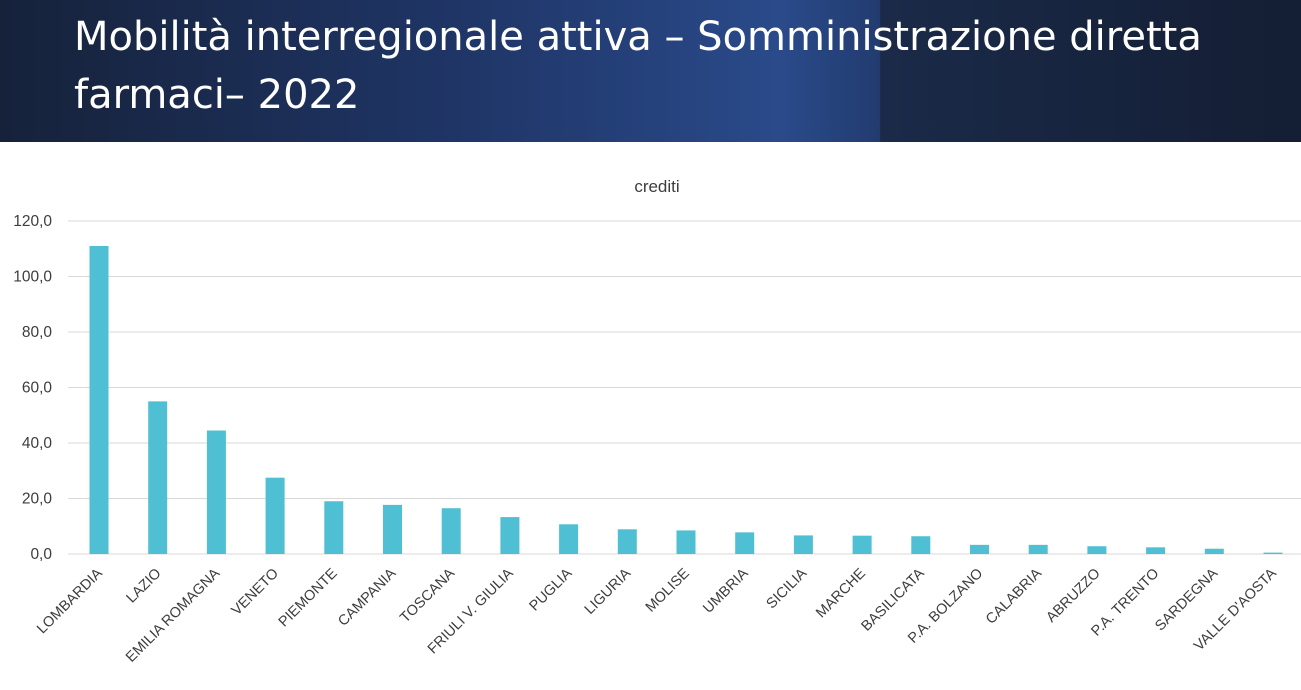 This screenshot has width=1301, height=690. What do you see at coordinates (367, 597) in the screenshot?
I see `x-tick-label: CAMPANIA` at bounding box center [367, 597].